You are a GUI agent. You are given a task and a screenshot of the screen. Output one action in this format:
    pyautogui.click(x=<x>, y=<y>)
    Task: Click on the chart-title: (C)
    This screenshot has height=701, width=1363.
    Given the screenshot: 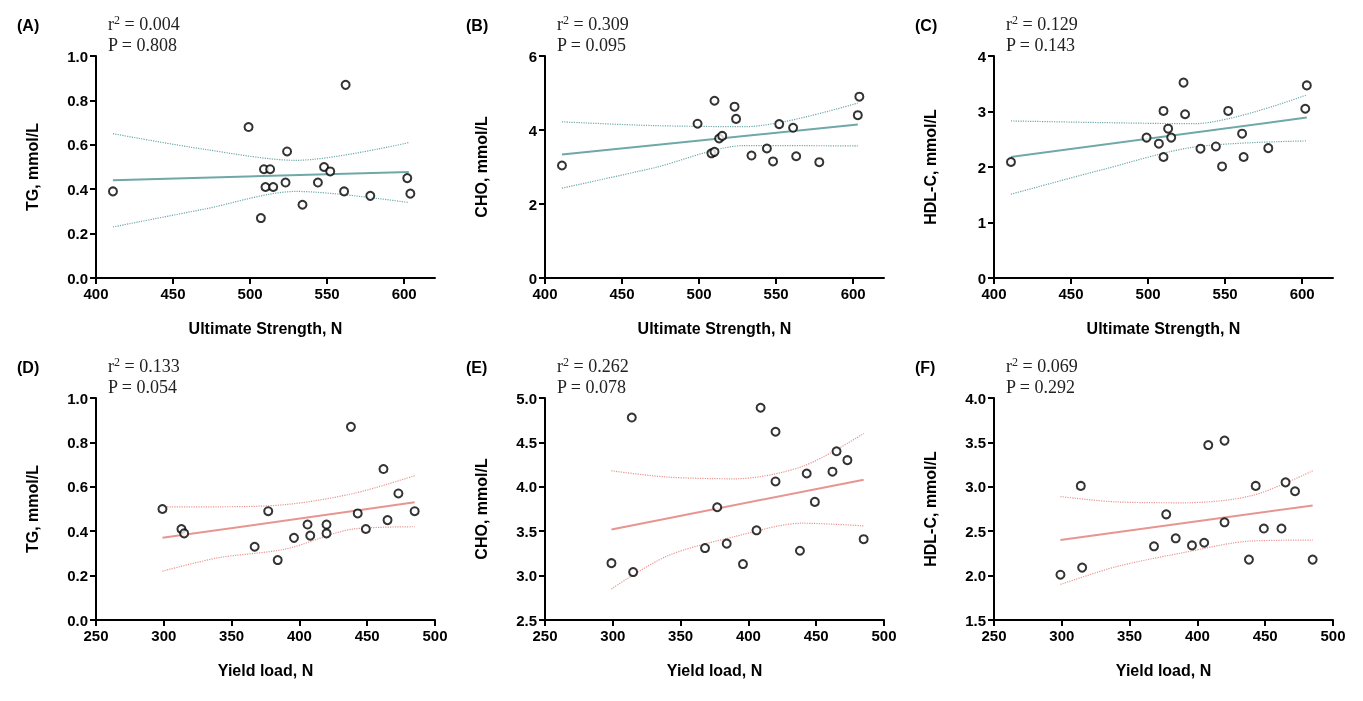 What is the action you would take?
    pyautogui.click(x=926, y=25)
    